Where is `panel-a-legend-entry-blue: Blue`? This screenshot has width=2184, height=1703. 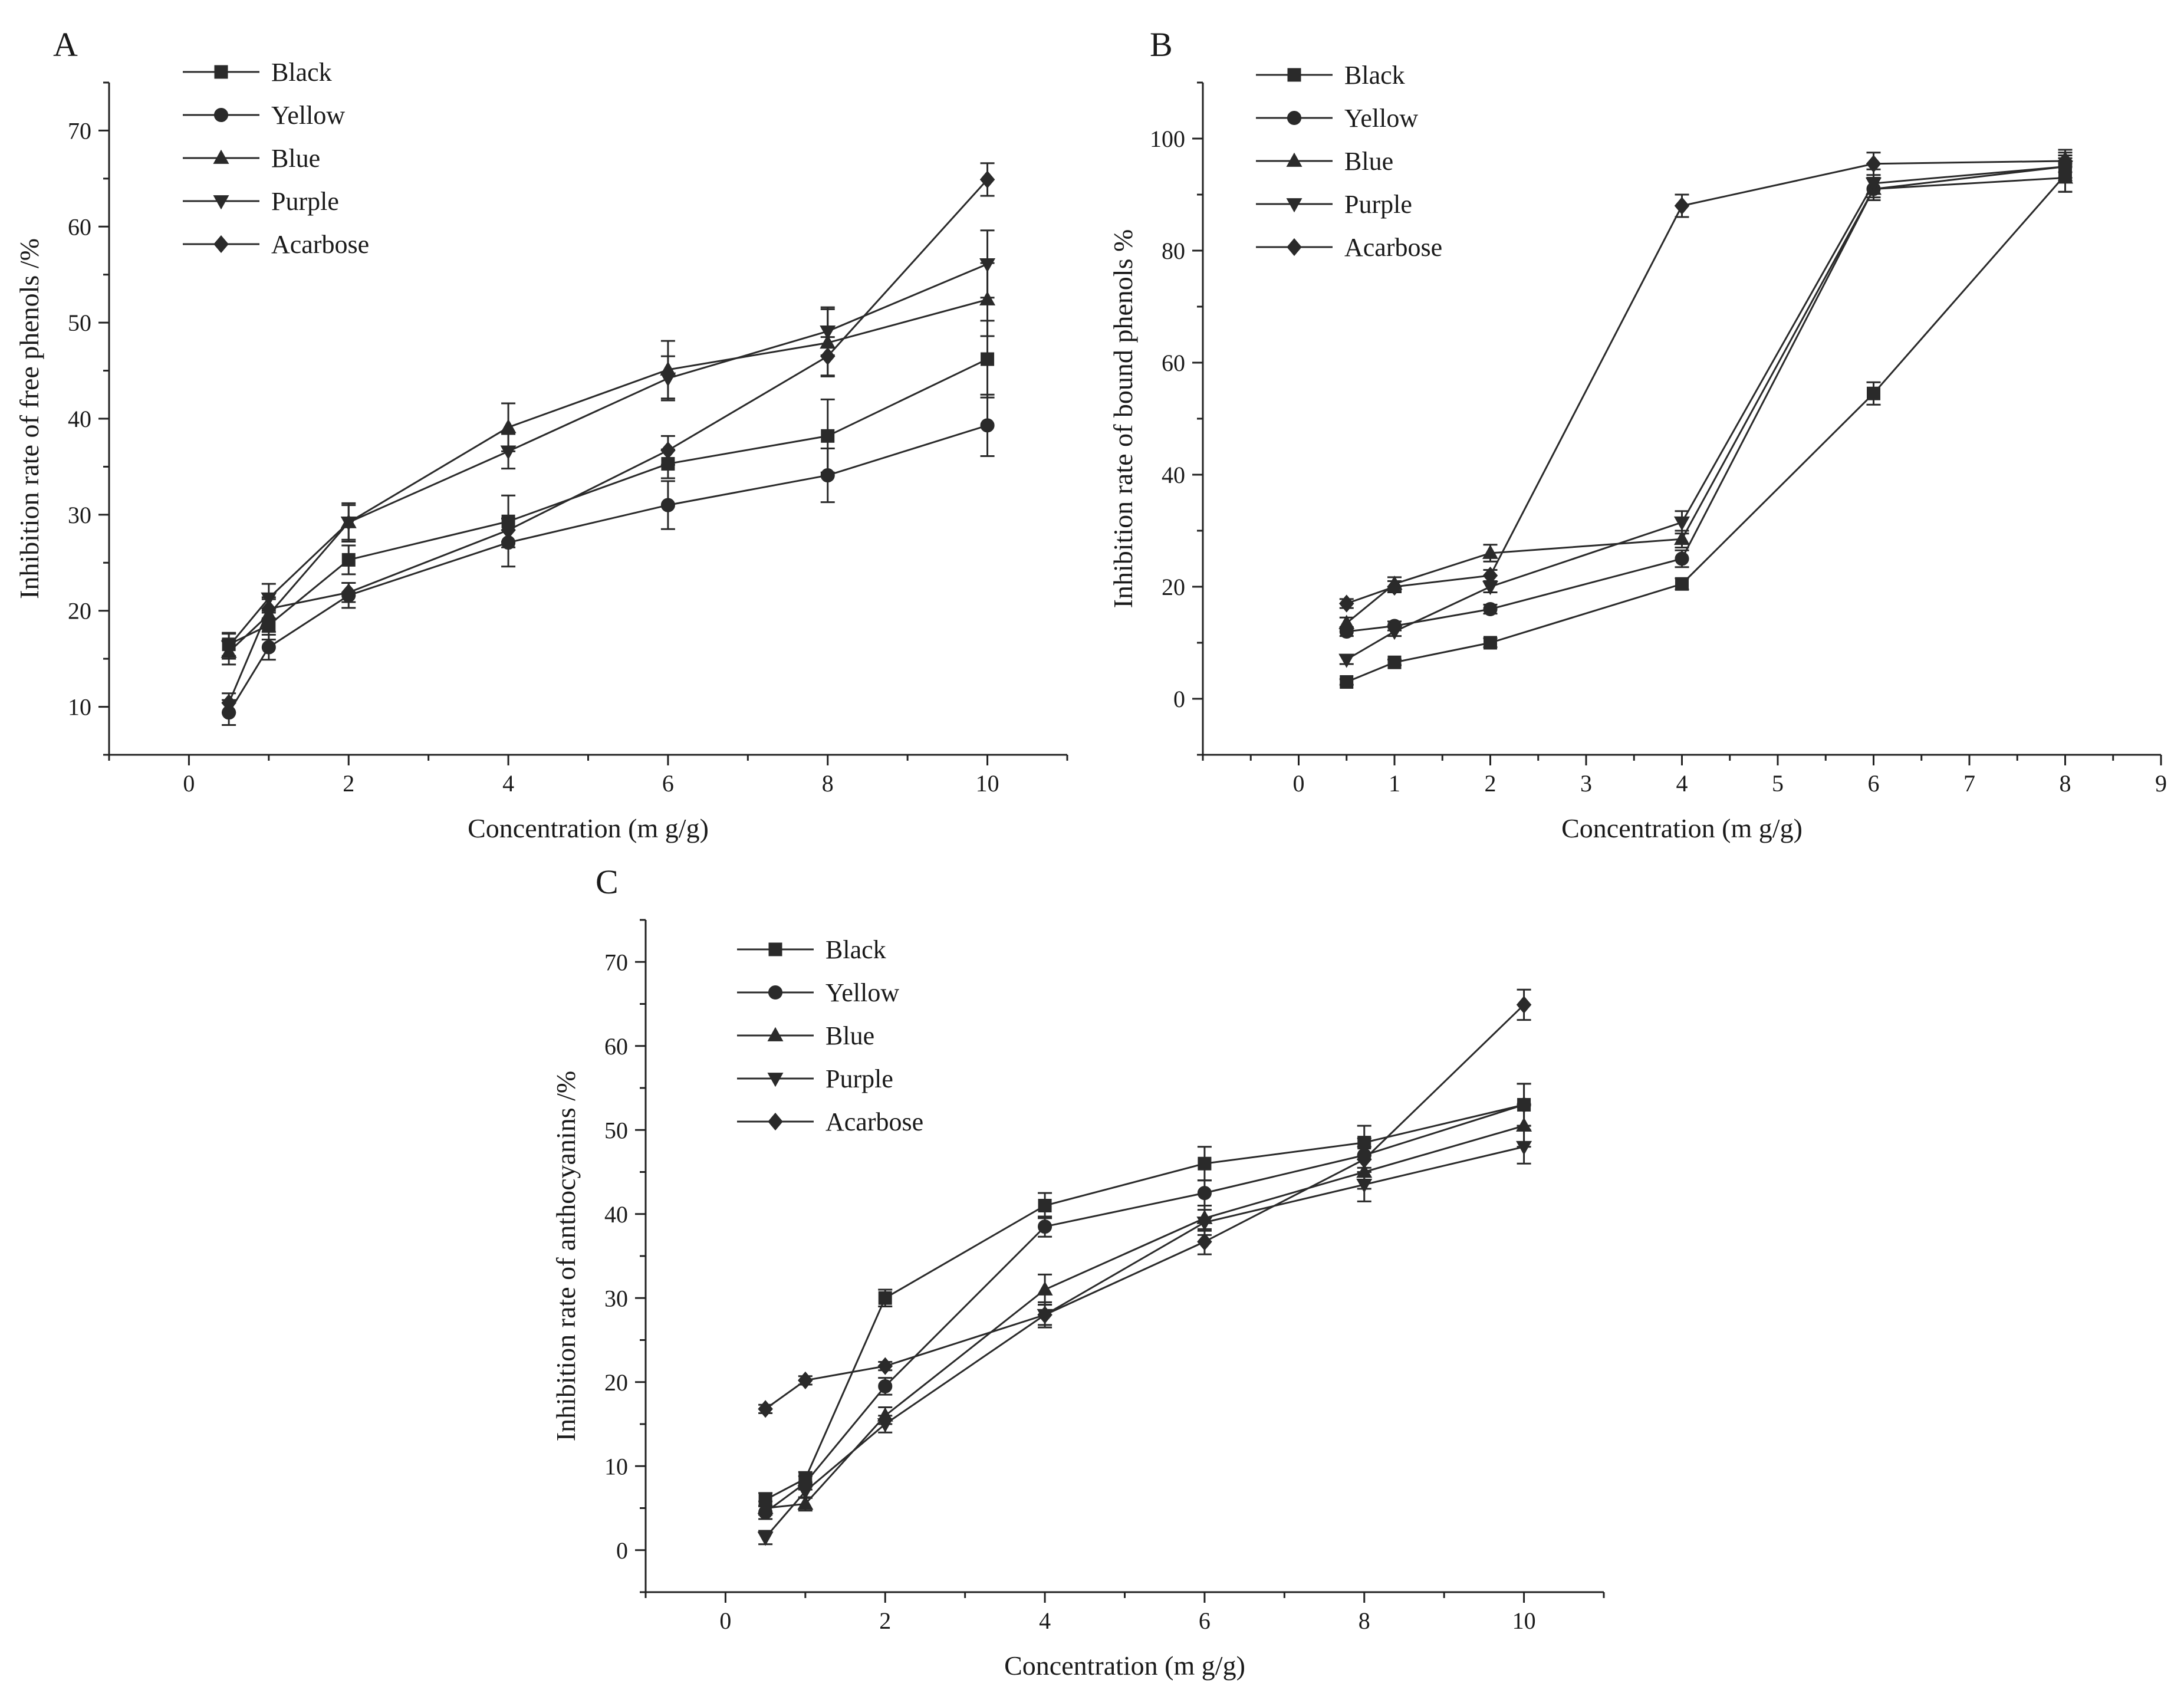 panel-a-legend-entry-blue: Blue is located at coordinates (251, 158).